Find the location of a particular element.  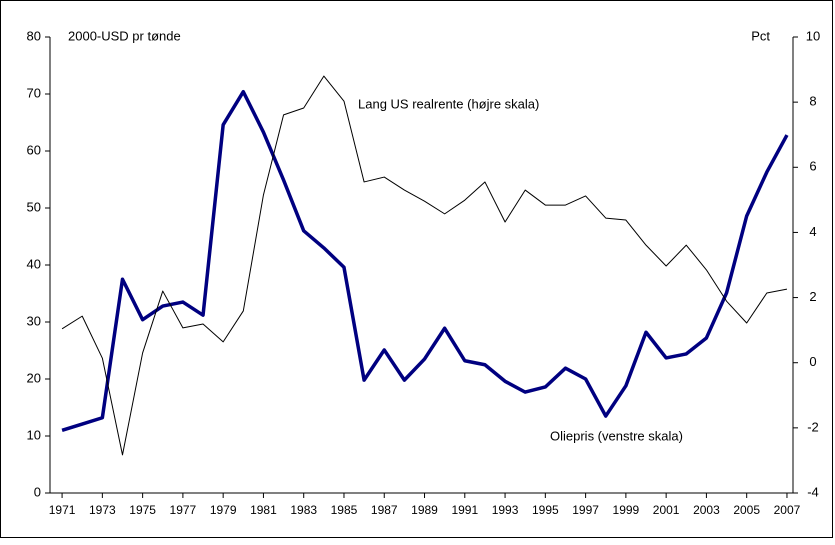

y-tick-label: 30 is located at coordinates (34, 320).